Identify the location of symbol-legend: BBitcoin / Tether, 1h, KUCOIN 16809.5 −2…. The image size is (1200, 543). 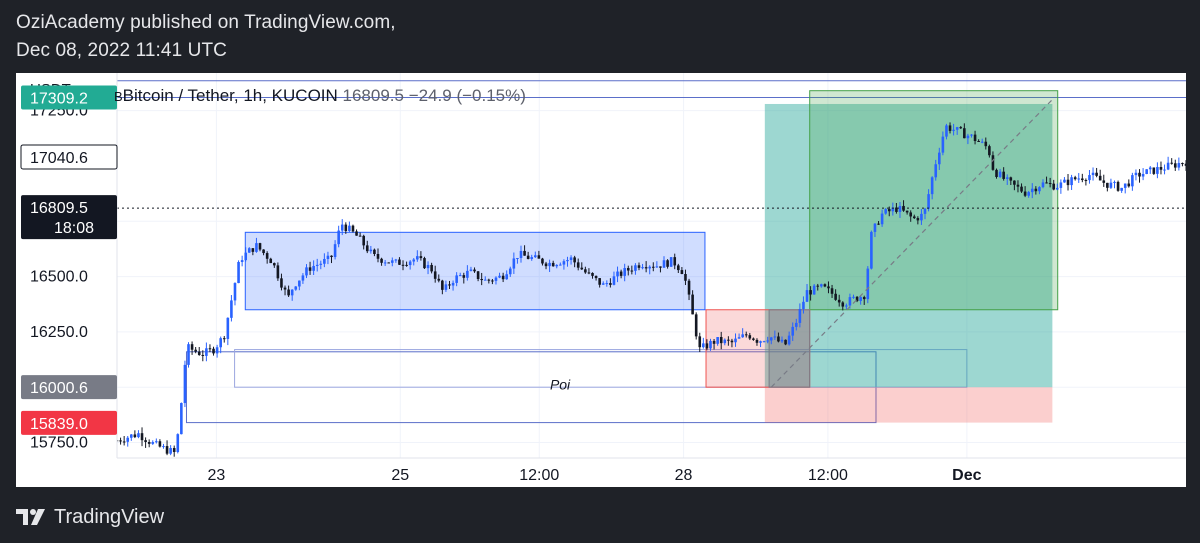
(320, 95).